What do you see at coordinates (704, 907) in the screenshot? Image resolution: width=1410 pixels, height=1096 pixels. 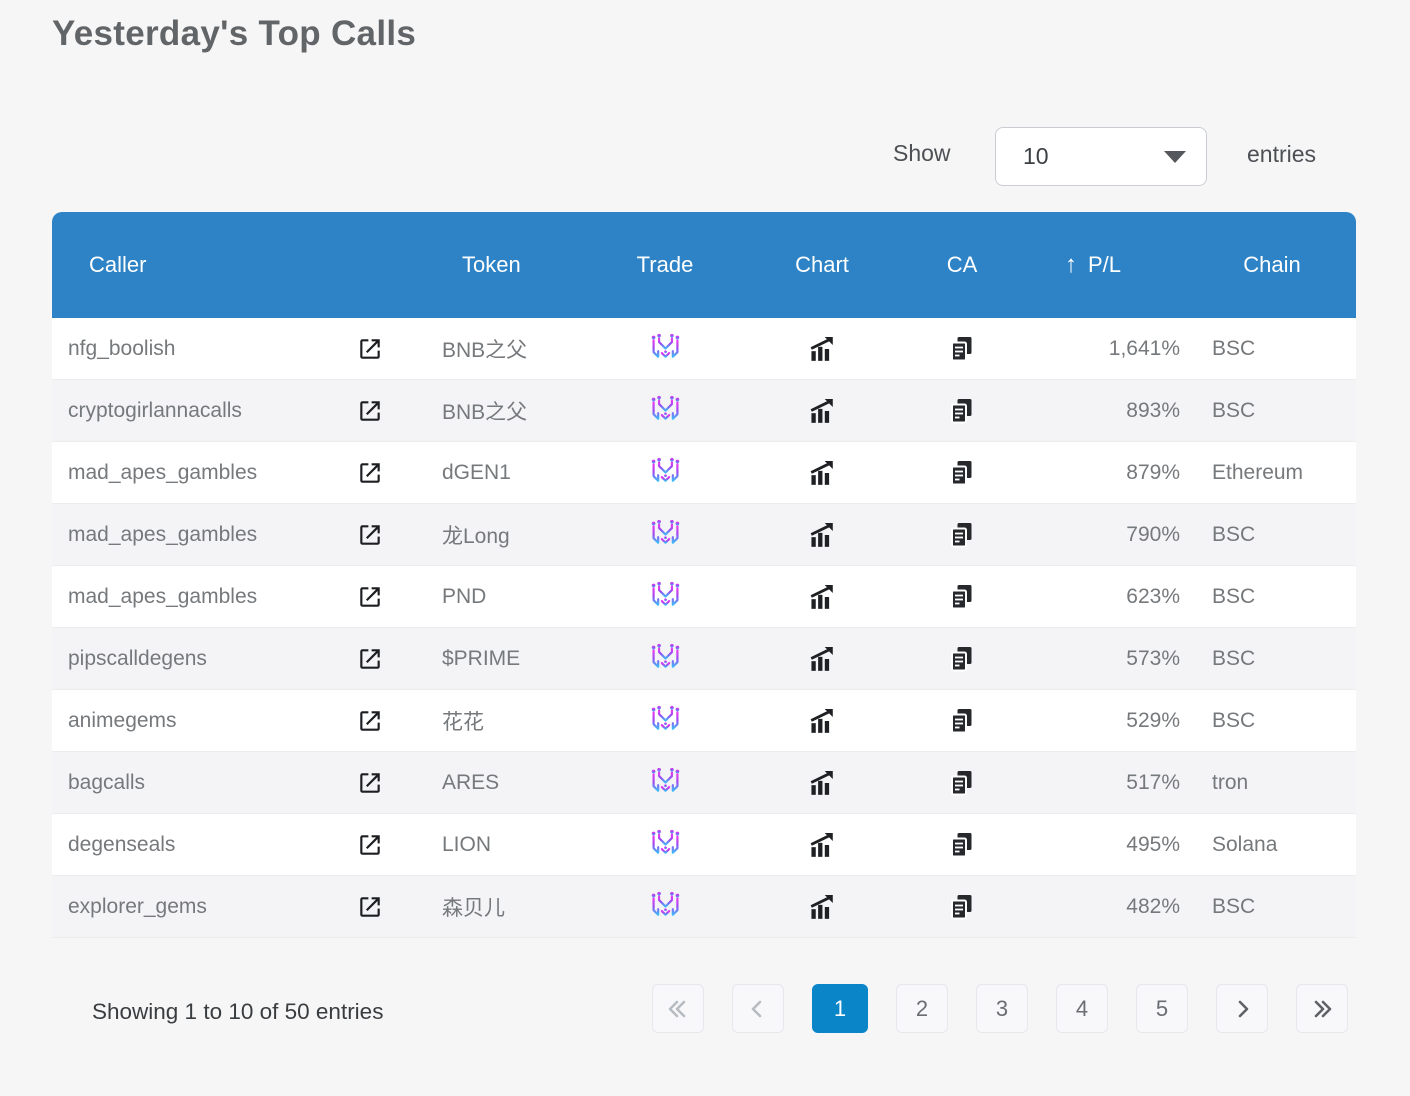 I see `table-row: explorer_gems 森贝儿` at bounding box center [704, 907].